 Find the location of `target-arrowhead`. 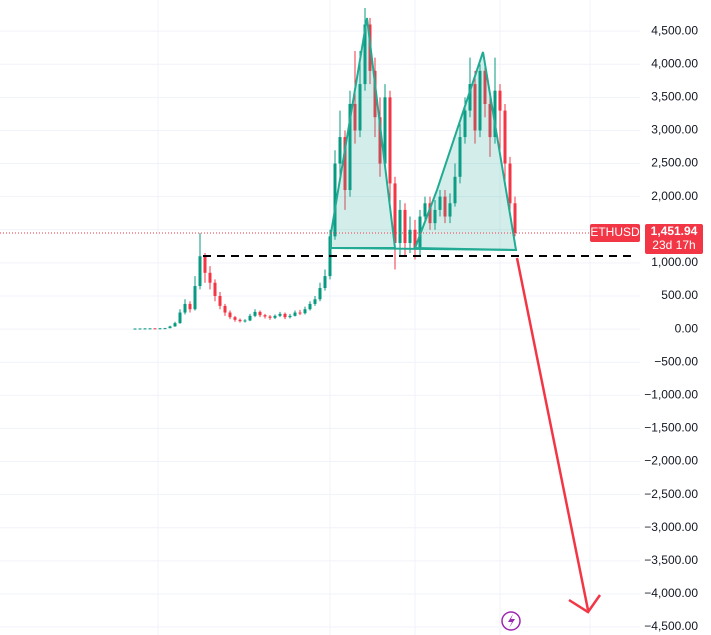

target-arrowhead is located at coordinates (585, 604).